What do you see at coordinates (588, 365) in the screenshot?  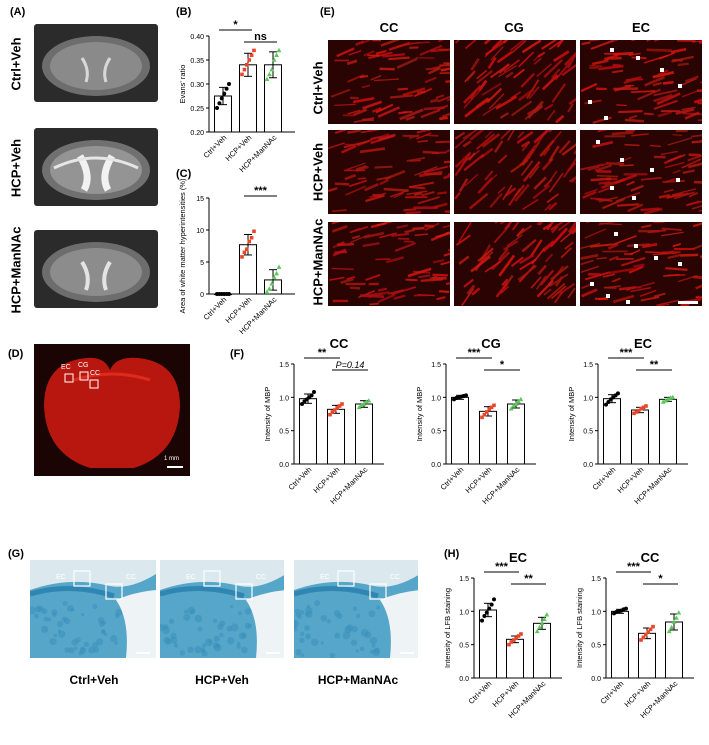 I see `y-tick-label: 1.5` at bounding box center [588, 365].